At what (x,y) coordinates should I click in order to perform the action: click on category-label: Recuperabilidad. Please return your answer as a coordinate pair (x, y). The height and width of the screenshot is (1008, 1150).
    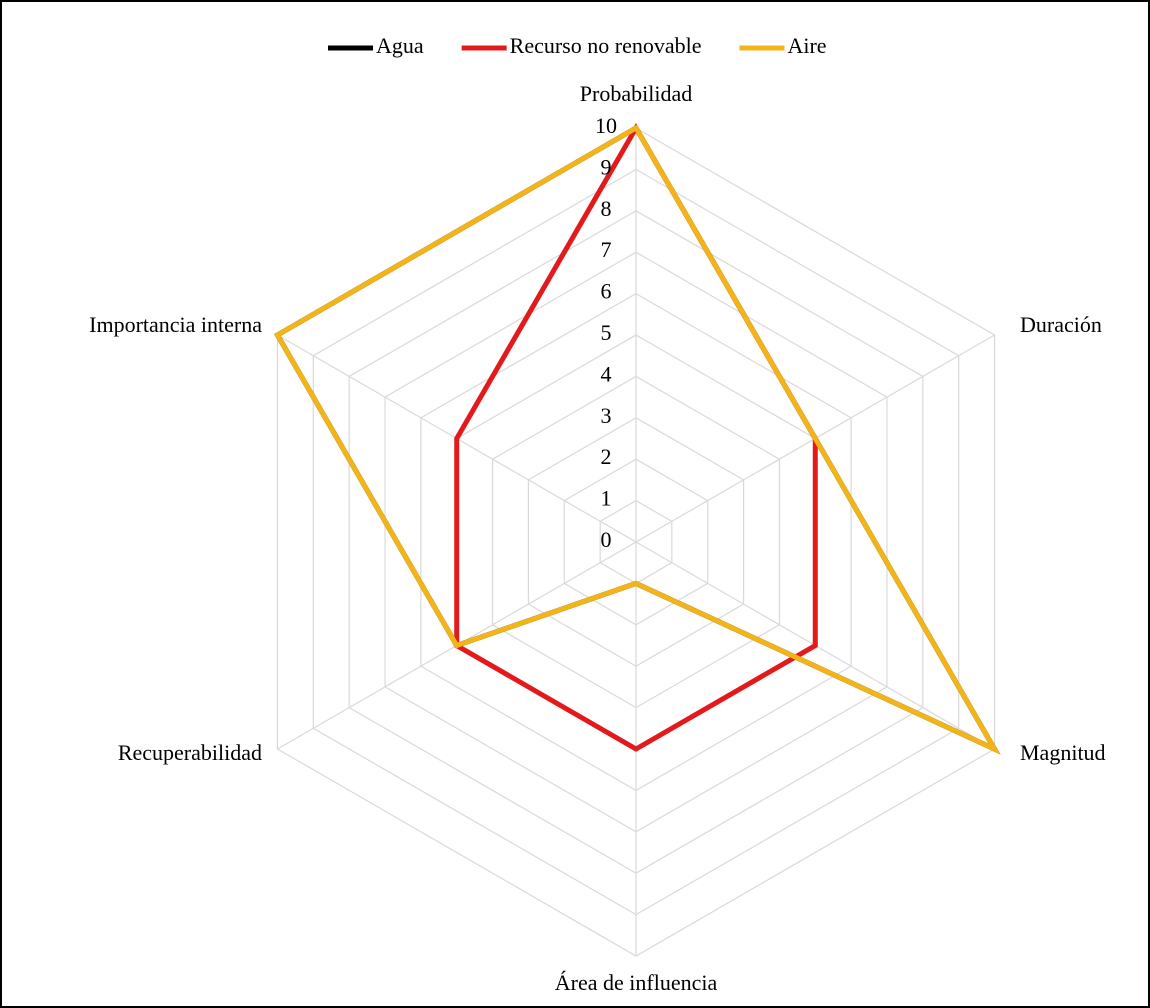
    Looking at the image, I should click on (190, 752).